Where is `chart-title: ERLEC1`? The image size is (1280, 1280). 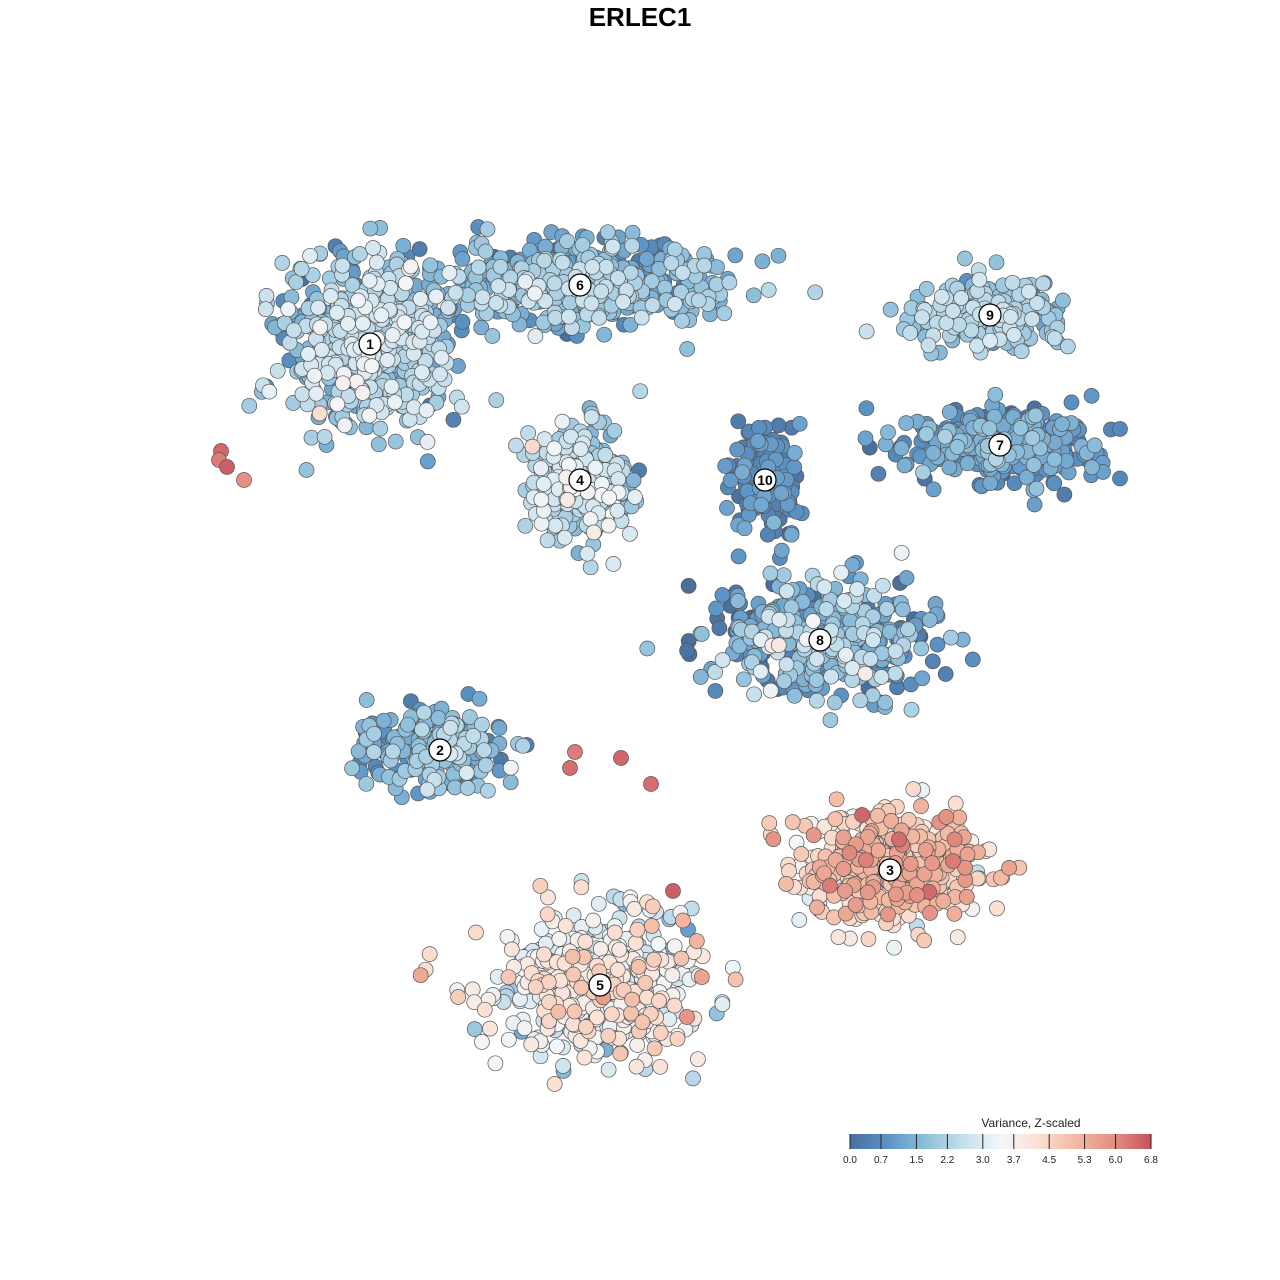
chart-title: ERLEC1 is located at coordinates (640, 17).